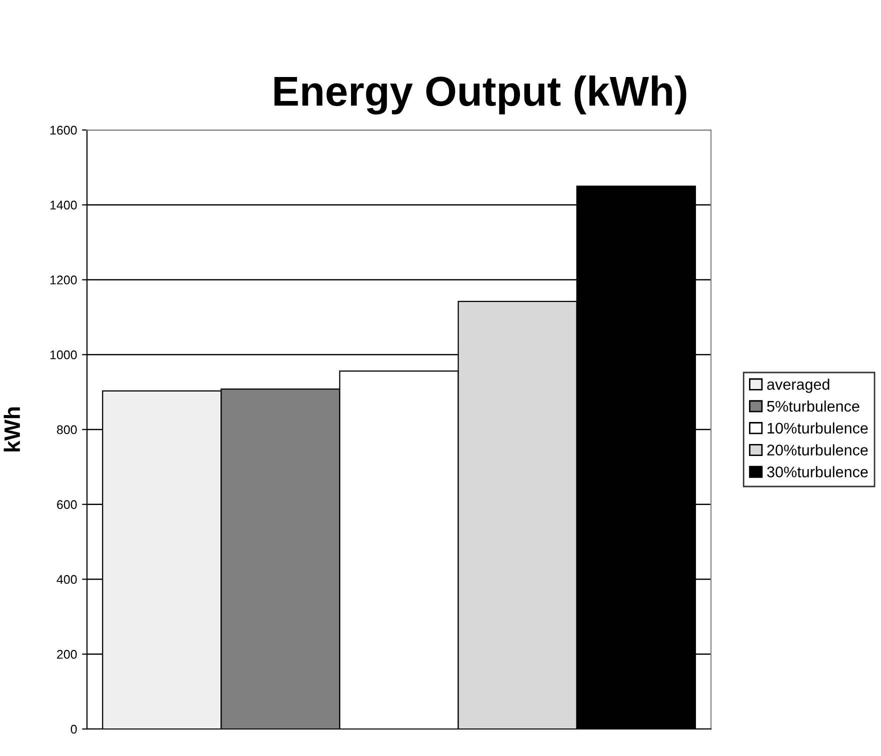 The image size is (881, 756). Describe the element at coordinates (63, 280) in the screenshot. I see `y-tick-label: 1200` at that location.